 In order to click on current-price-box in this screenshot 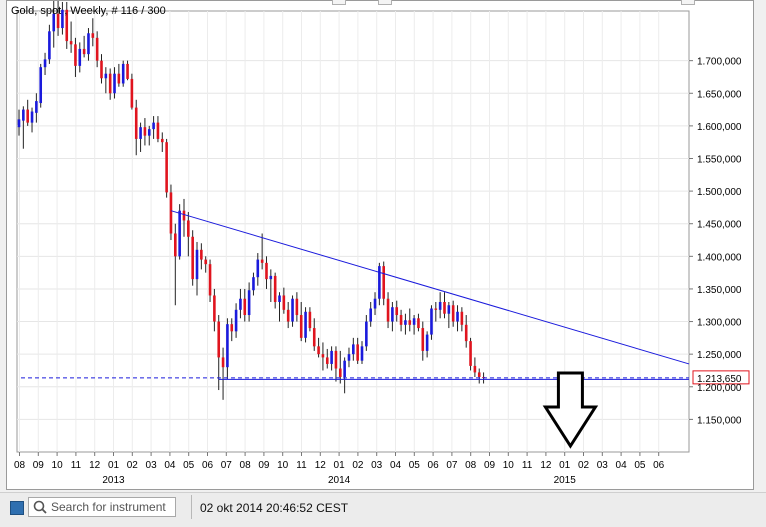, I will do `click(721, 377)`.